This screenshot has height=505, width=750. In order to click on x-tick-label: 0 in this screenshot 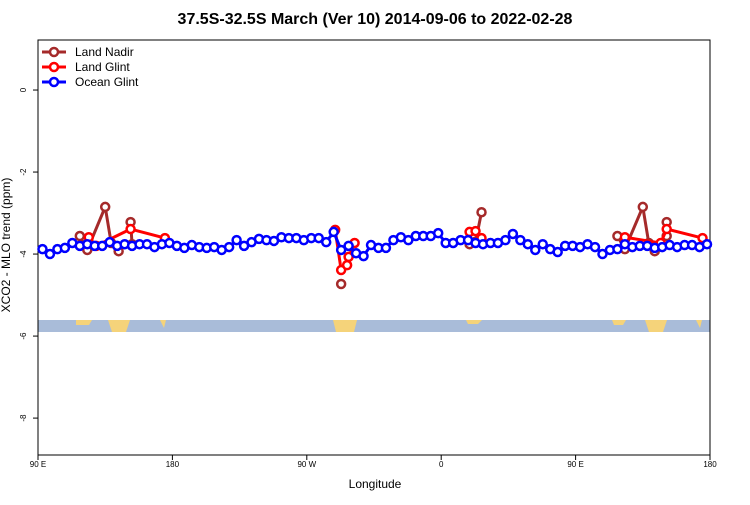, I will do `click(441, 464)`.